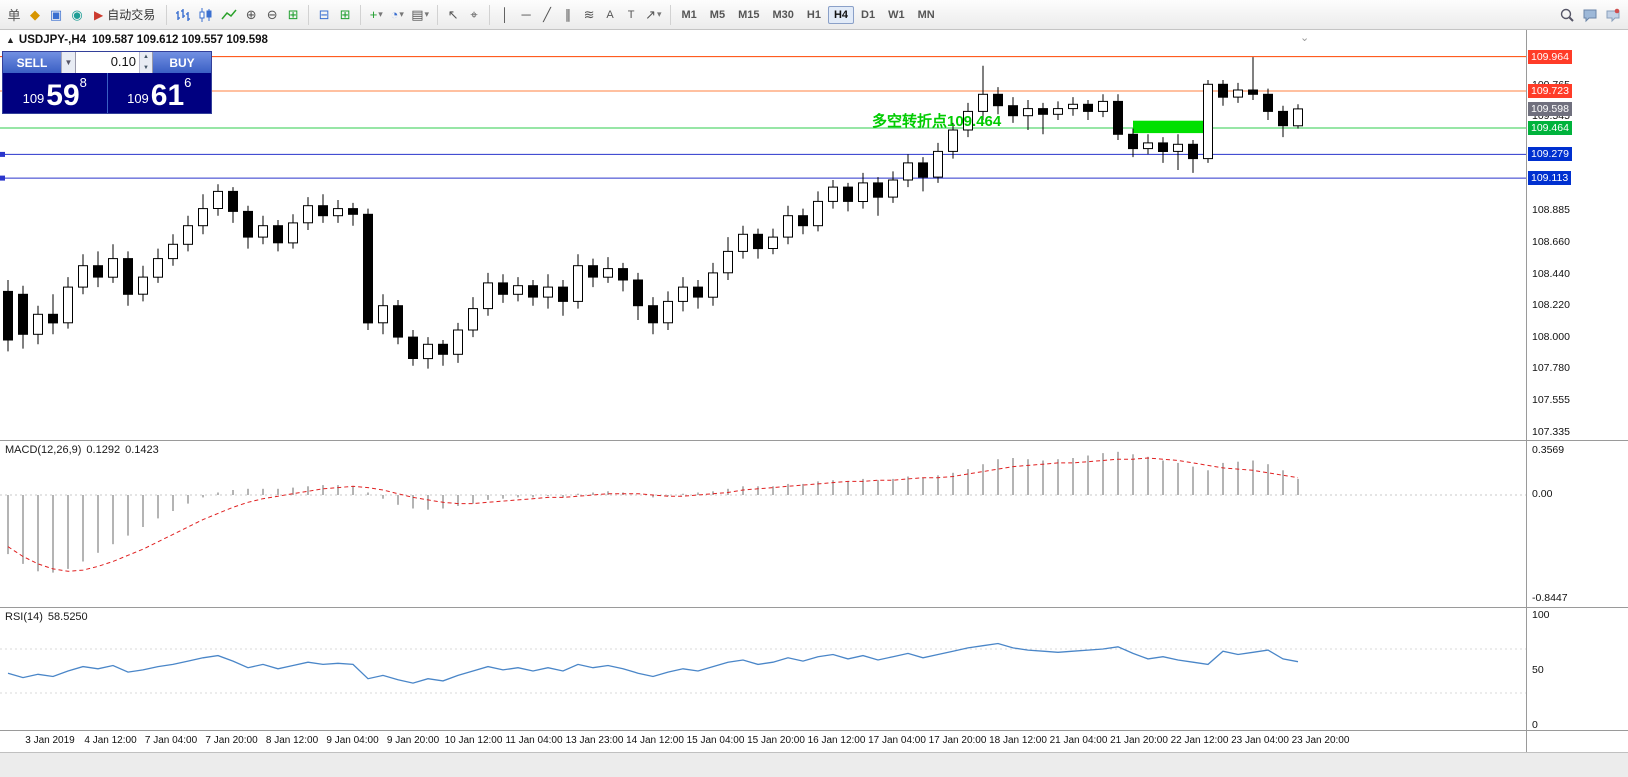 This screenshot has height=777, width=1628. What do you see at coordinates (77, 14) in the screenshot?
I see `info-icon: ◉` at bounding box center [77, 14].